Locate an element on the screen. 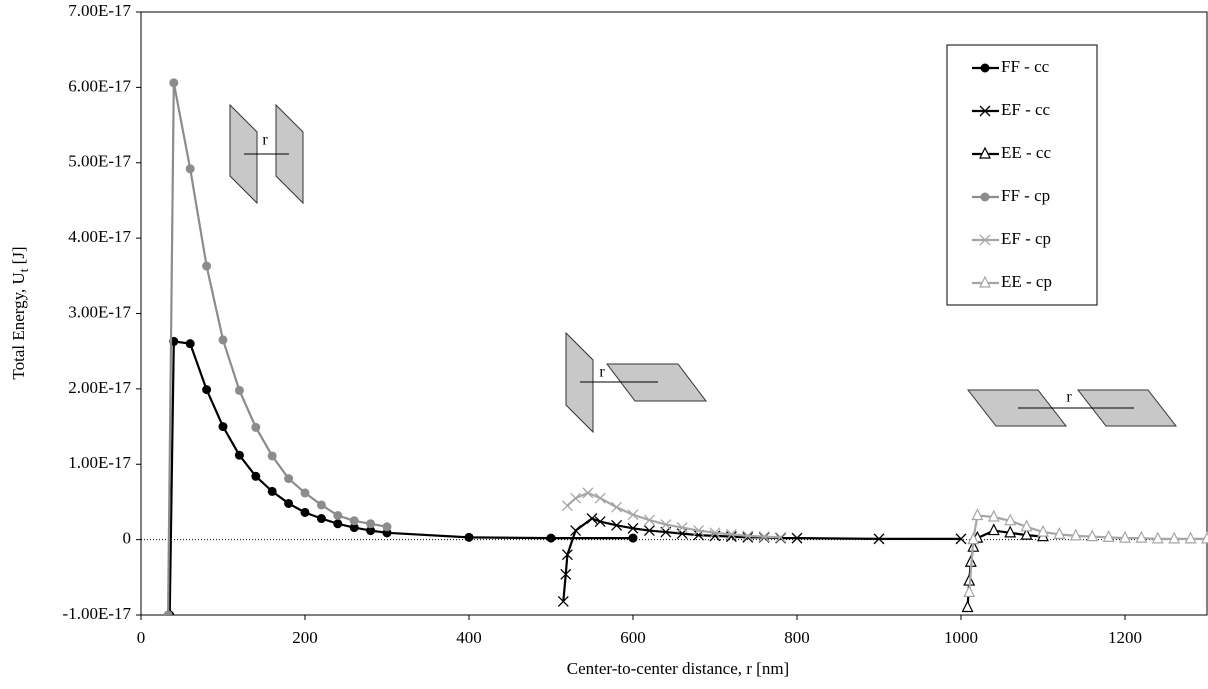 The width and height of the screenshot is (1208, 689). legend-label: EF - cc is located at coordinates (1026, 109).